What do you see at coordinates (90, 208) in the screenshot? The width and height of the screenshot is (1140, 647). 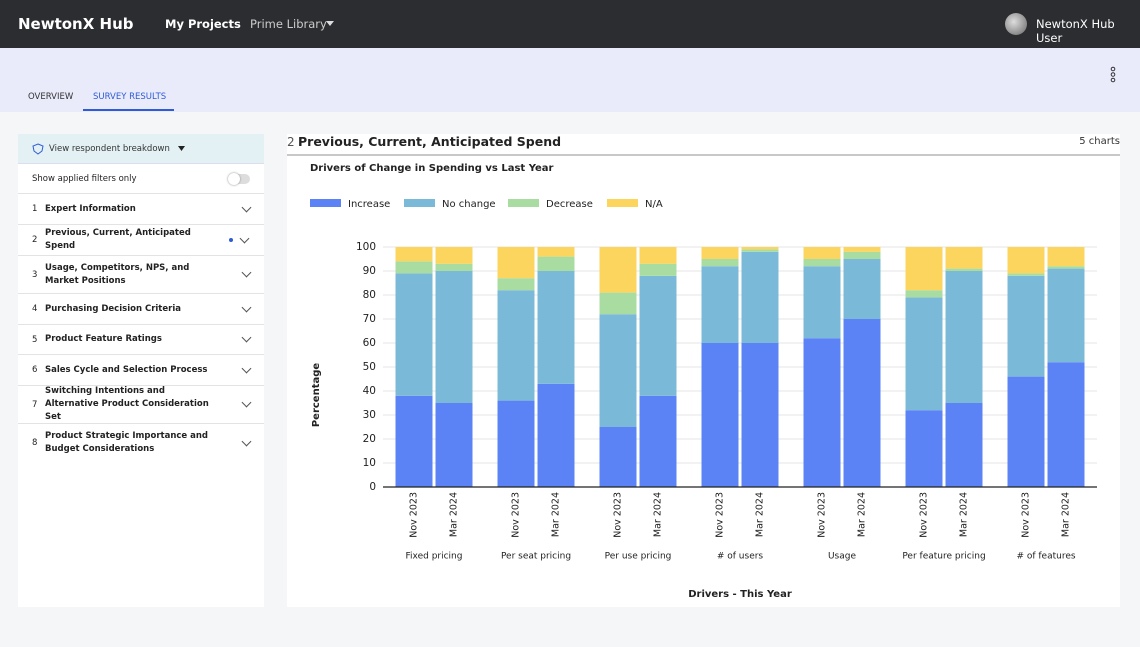 I see `item-label: Expert Information` at bounding box center [90, 208].